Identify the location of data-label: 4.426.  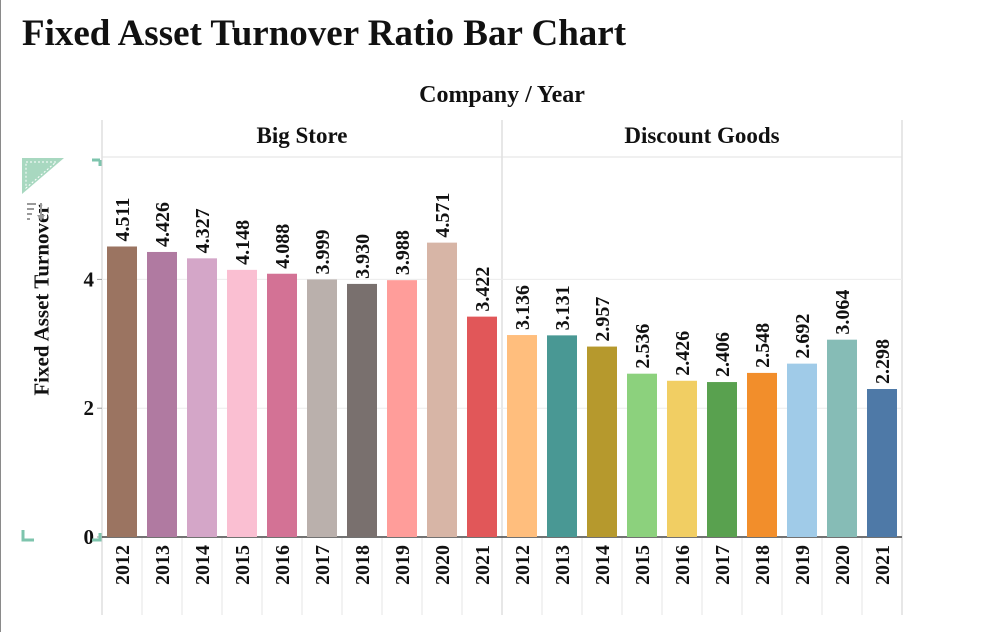
(163, 224).